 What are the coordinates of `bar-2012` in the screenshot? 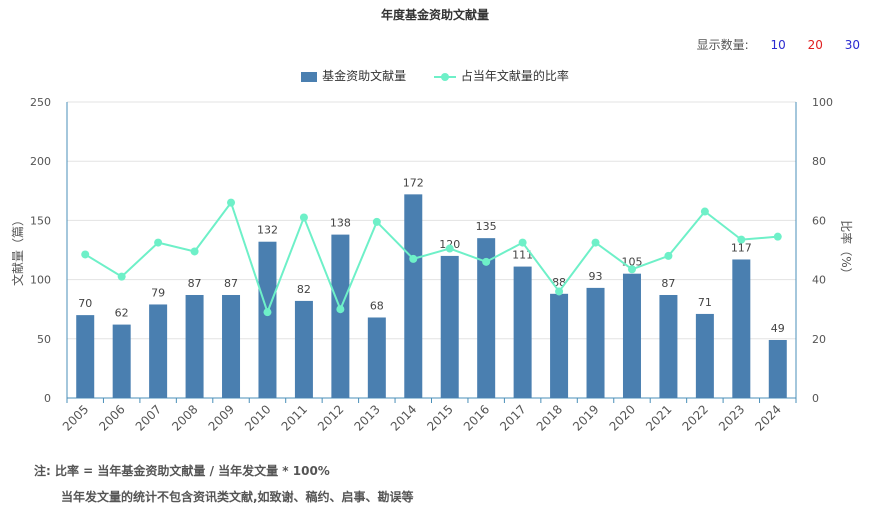 It's located at (340, 316).